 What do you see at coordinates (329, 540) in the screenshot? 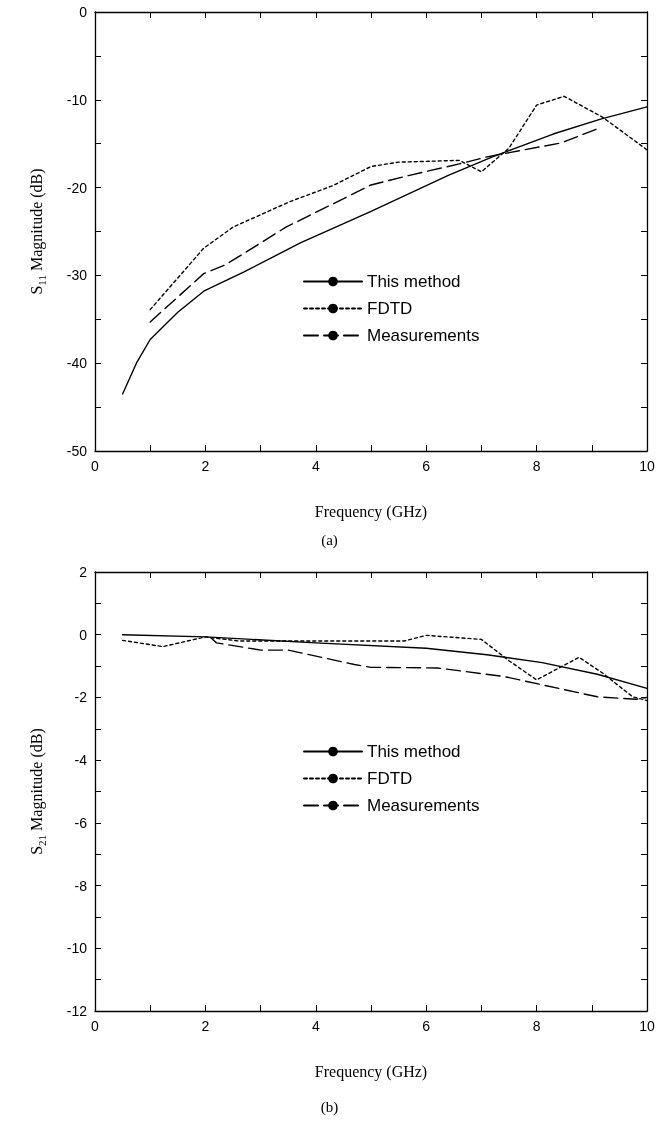
I see `text: (a)` at bounding box center [329, 540].